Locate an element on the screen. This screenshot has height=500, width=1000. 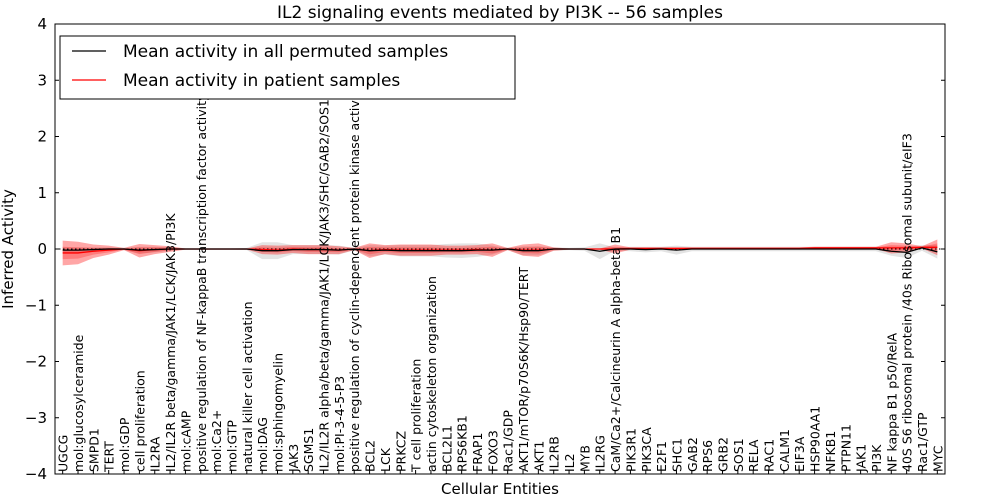
x-tick-label: SGMS1 is located at coordinates (308, 450).